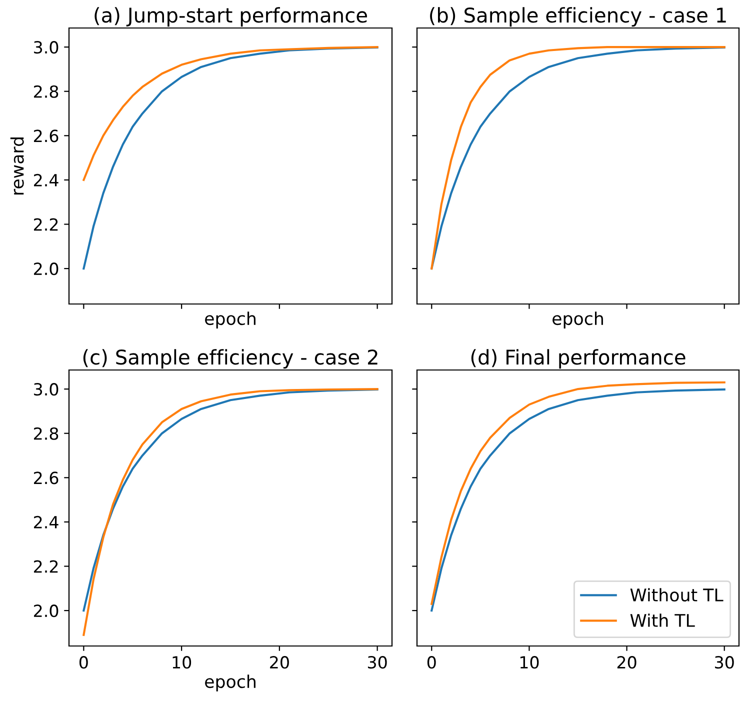  I want to click on chart-title: (d) Final performance, so click(578, 359).